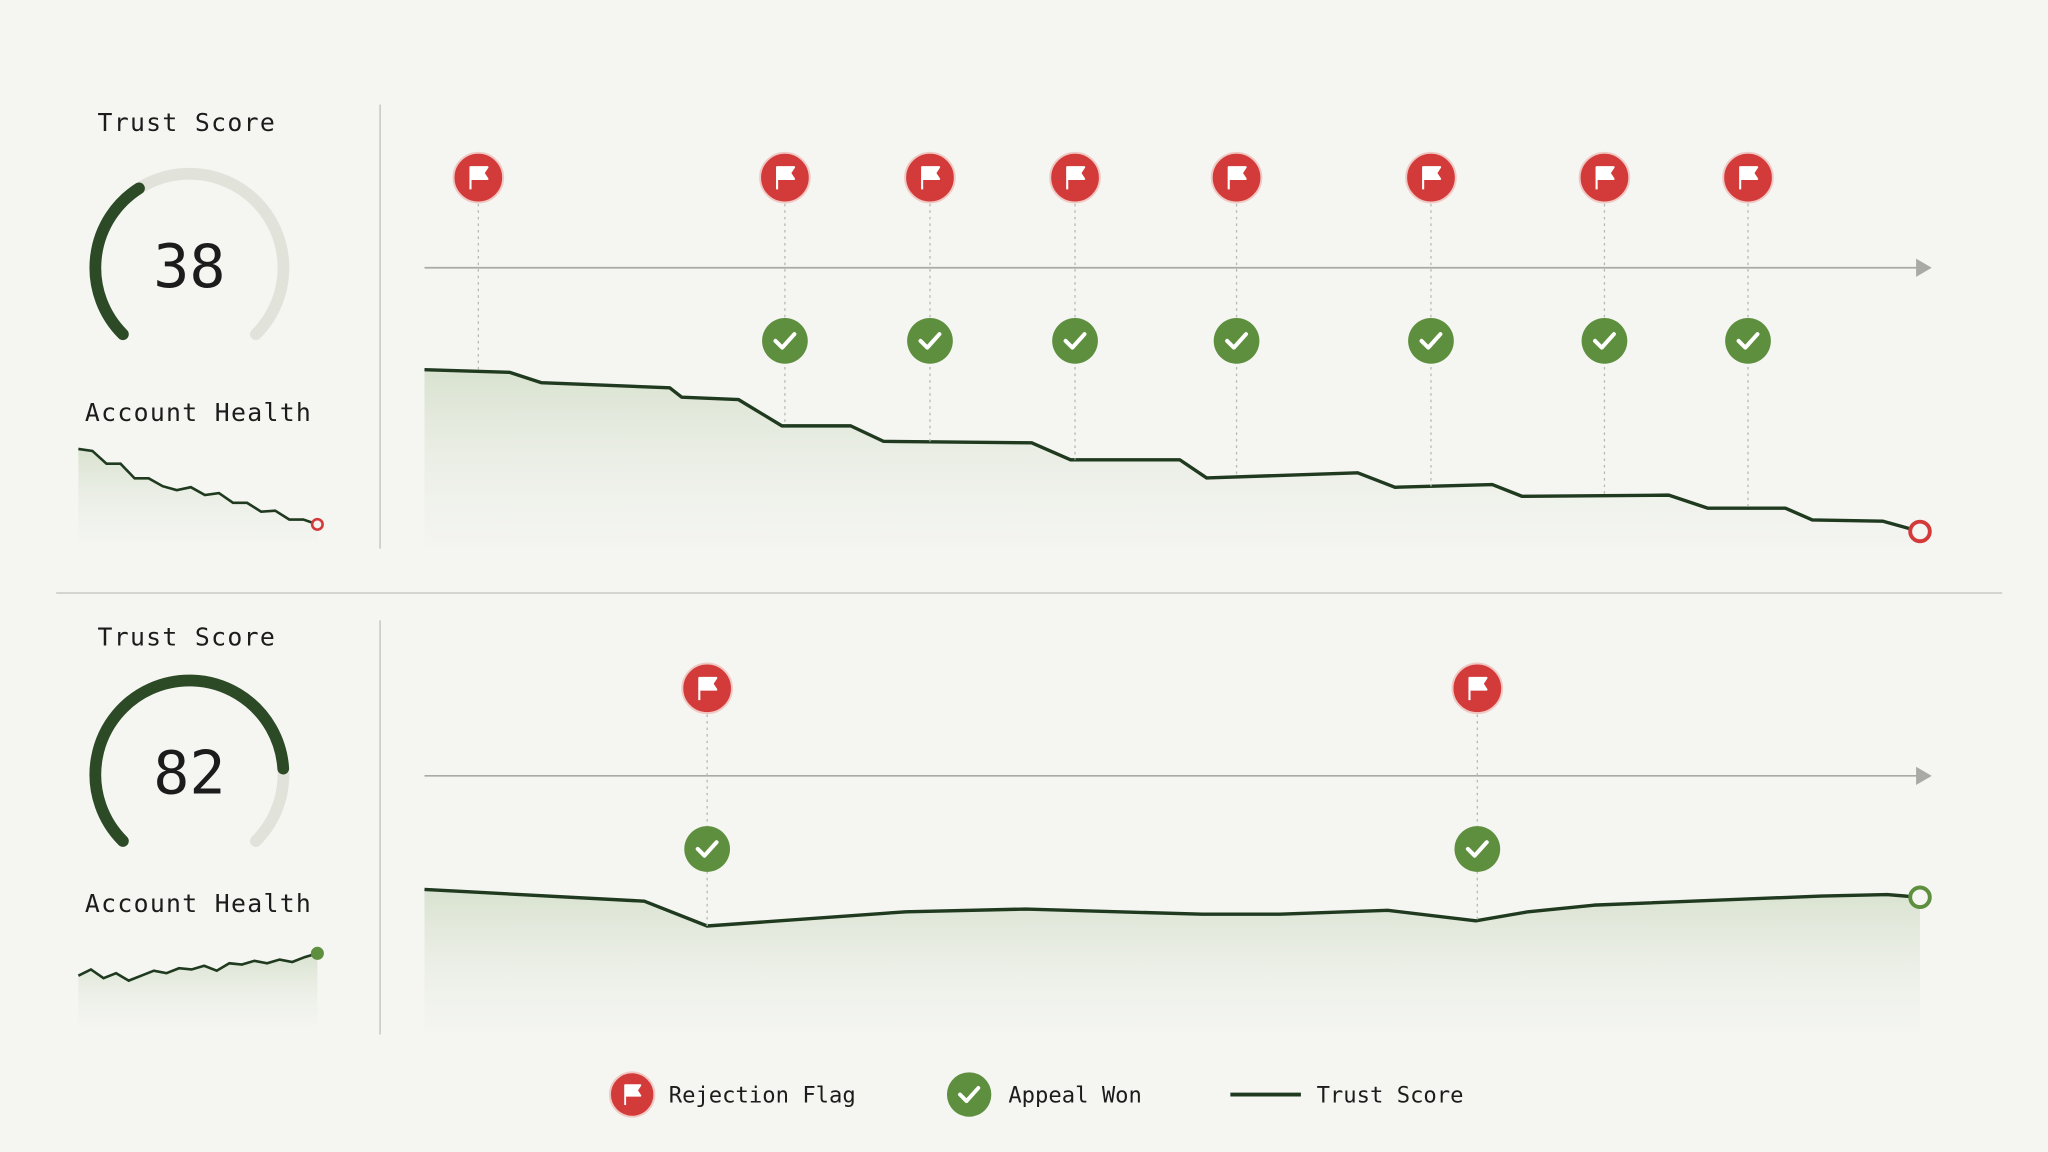 Image resolution: width=2048 pixels, height=1152 pixels. I want to click on legend-appeal-icon-glyph, so click(969, 1095).